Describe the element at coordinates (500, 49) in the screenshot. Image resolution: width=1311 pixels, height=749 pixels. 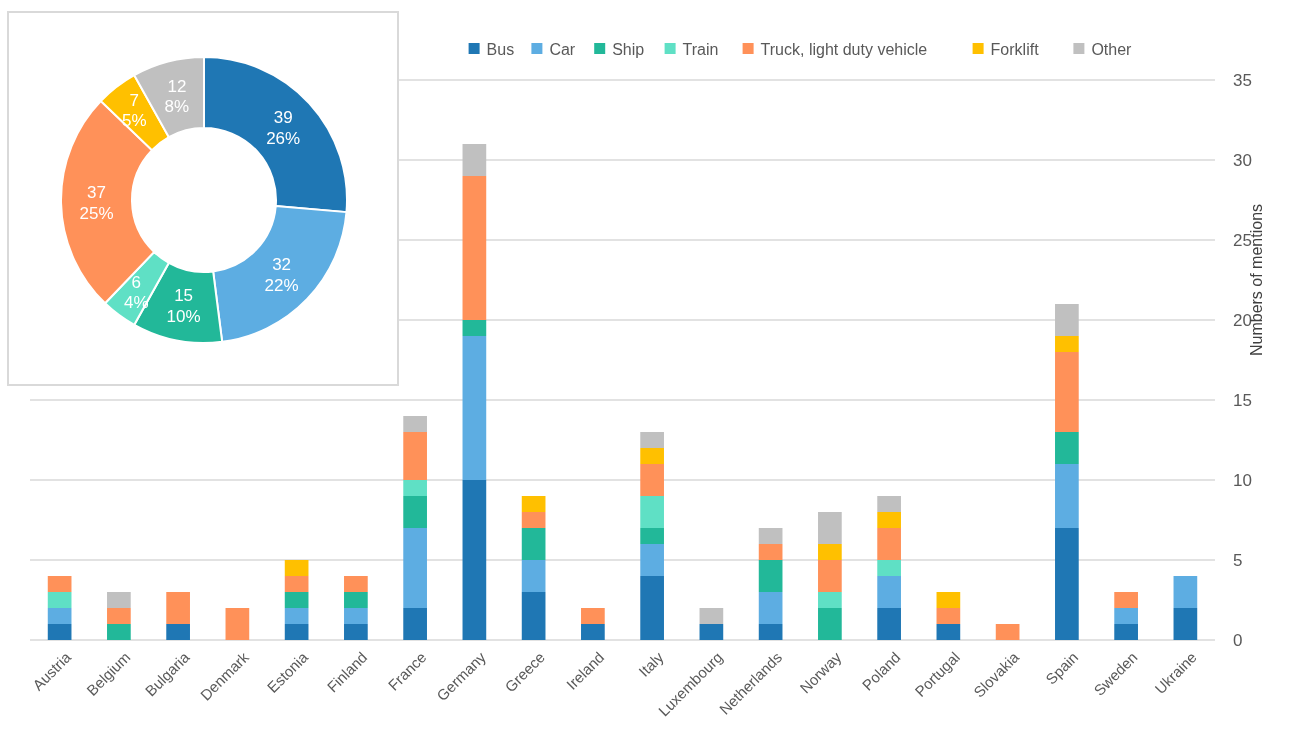
I see `legend-label: Bus` at that location.